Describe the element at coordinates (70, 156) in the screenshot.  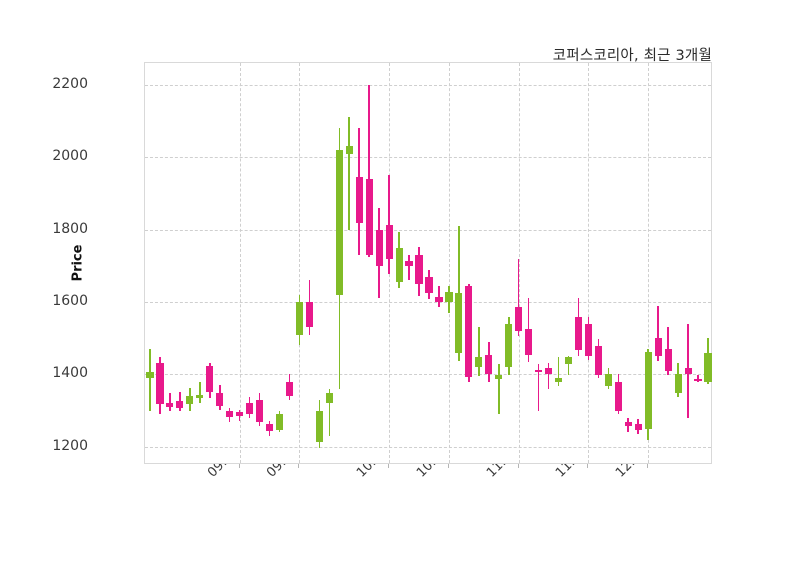
I see `y-tick-label: 2000` at that location.